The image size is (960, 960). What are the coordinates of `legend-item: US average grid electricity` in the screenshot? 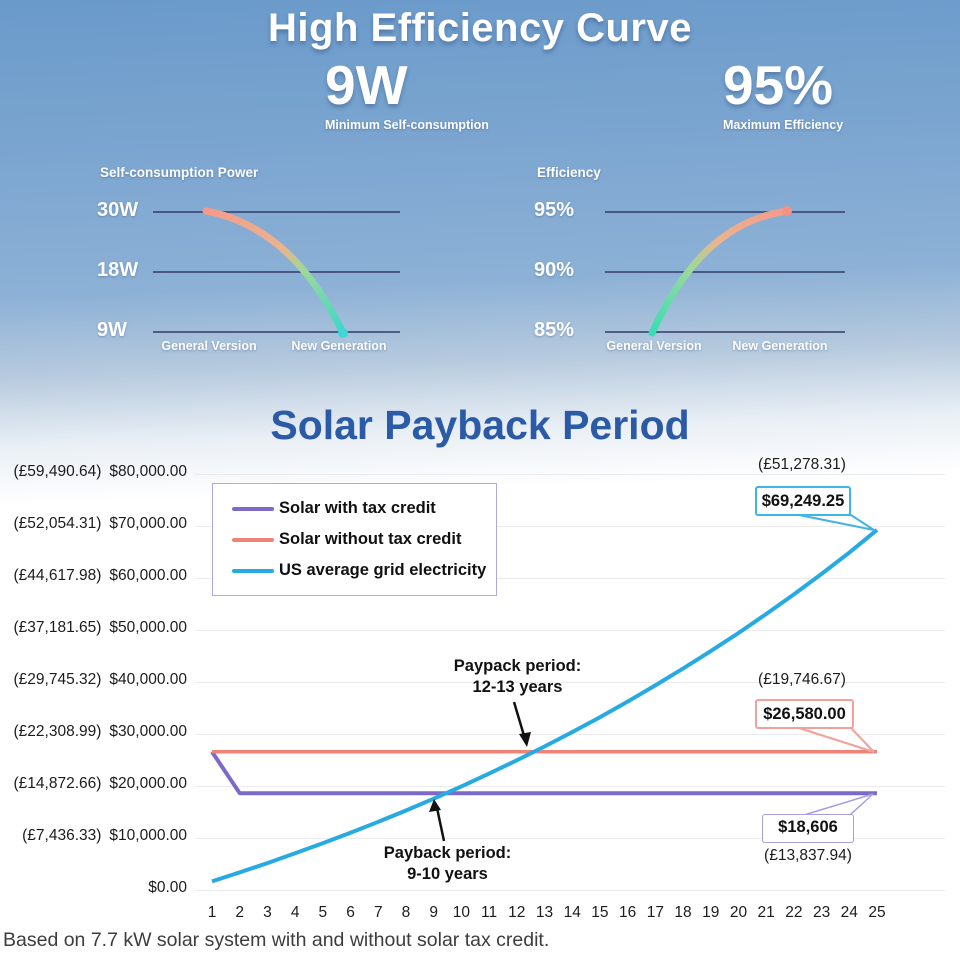 It's located at (354, 570).